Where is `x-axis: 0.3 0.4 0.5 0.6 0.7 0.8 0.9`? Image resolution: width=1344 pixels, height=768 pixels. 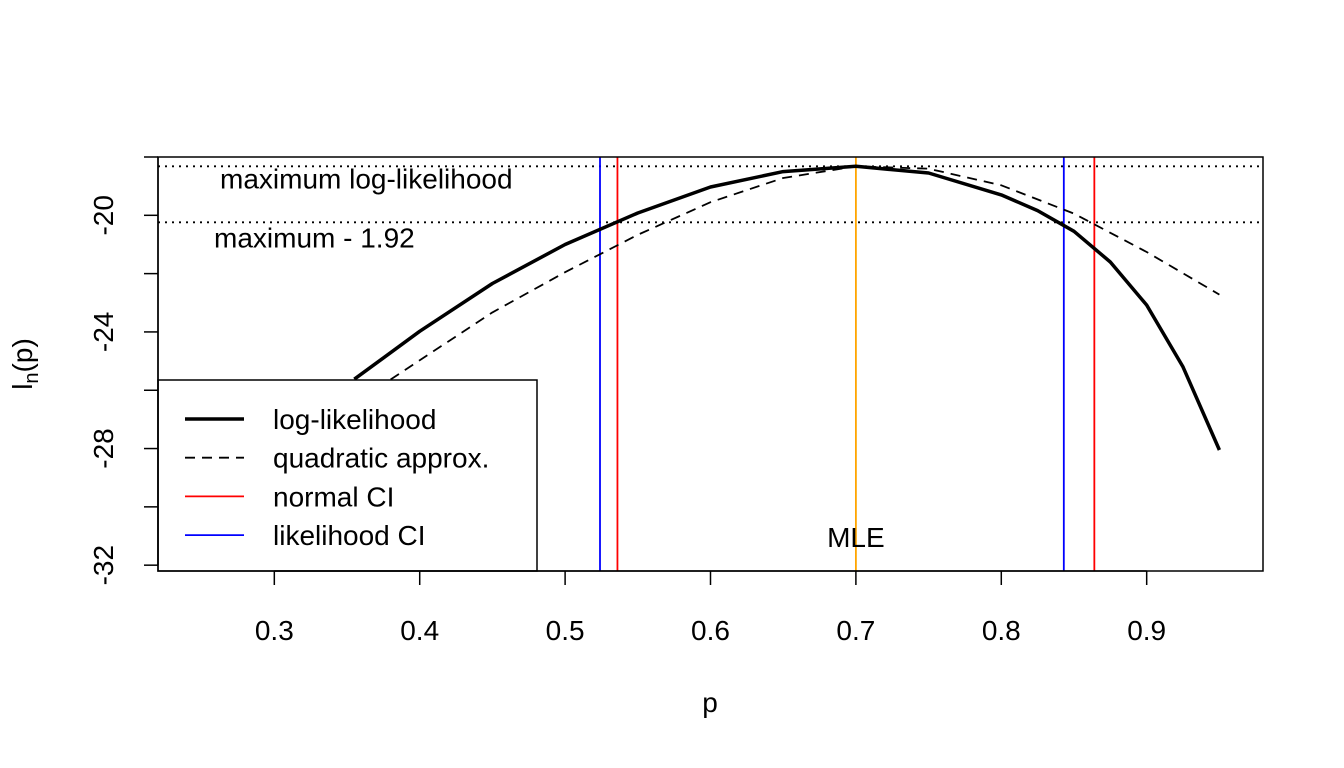
x-axis: 0.3 0.4 0.5 0.6 0.7 0.8 0.9 is located at coordinates (710, 608).